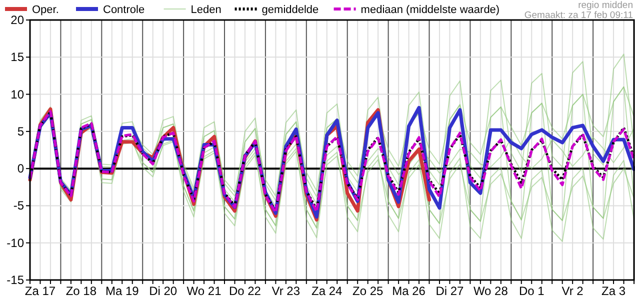 This screenshot has width=635, height=300. What do you see at coordinates (204, 291) in the screenshot?
I see `x-tick-label: Wo 21` at bounding box center [204, 291].